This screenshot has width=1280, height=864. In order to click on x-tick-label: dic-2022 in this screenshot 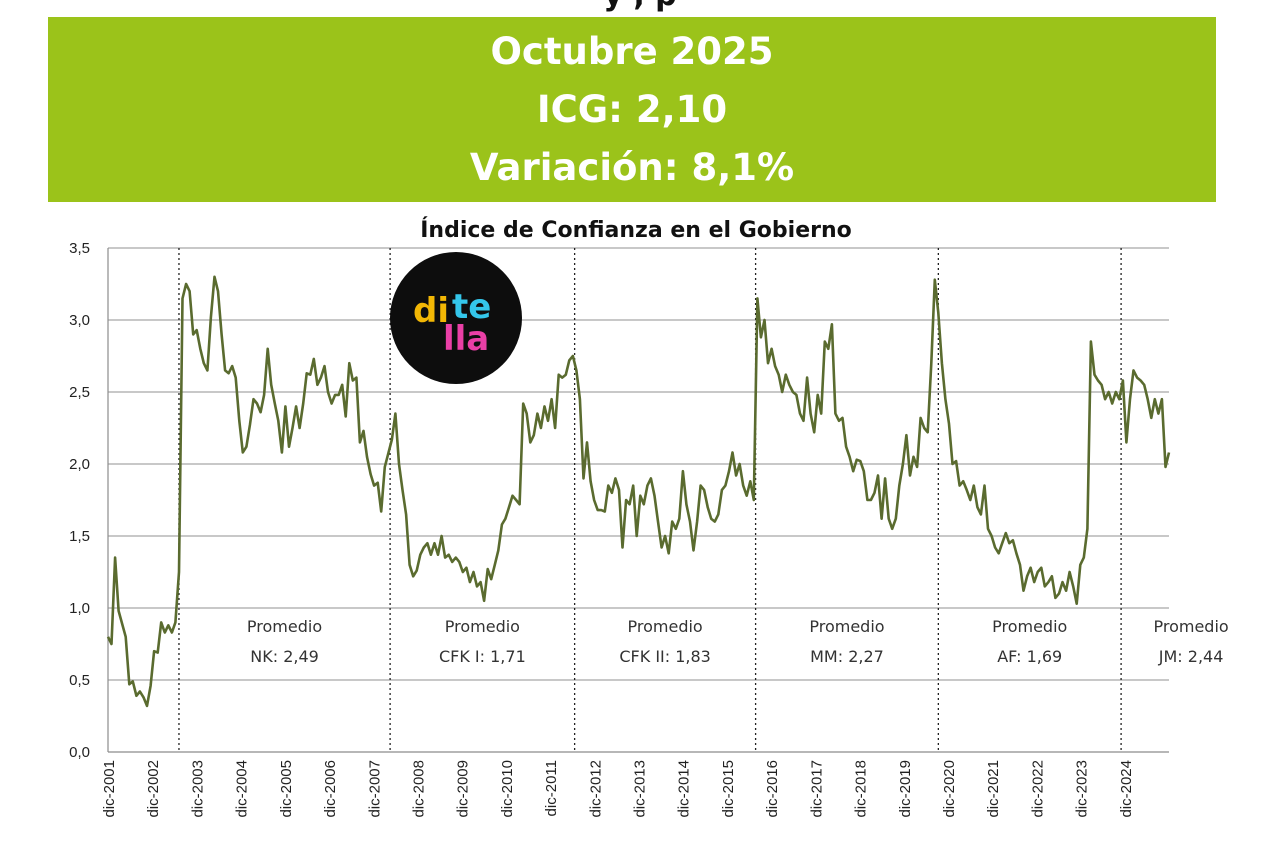, I will do `click(1037, 789)`.